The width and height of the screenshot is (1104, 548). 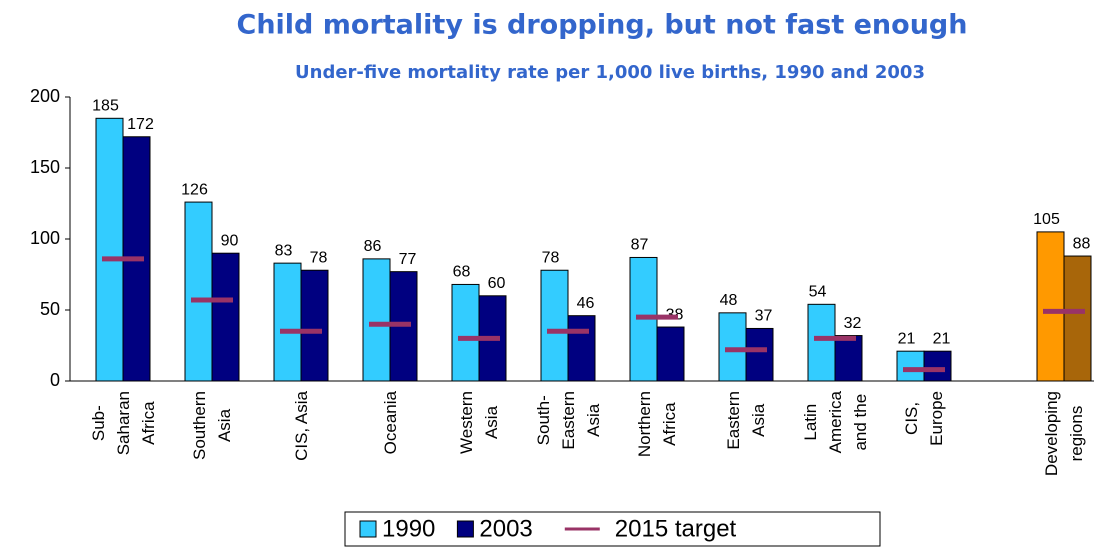 What do you see at coordinates (764, 316) in the screenshot?
I see `value-label: 37` at bounding box center [764, 316].